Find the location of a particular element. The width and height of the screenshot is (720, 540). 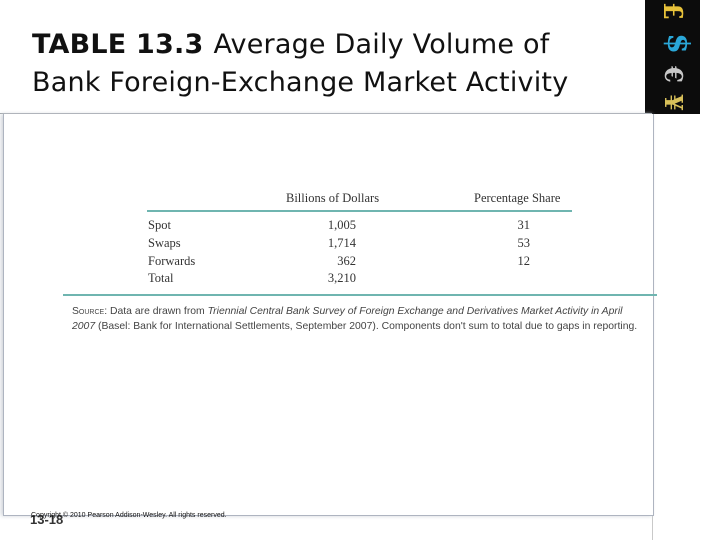

row-label: Total is located at coordinates (161, 278).